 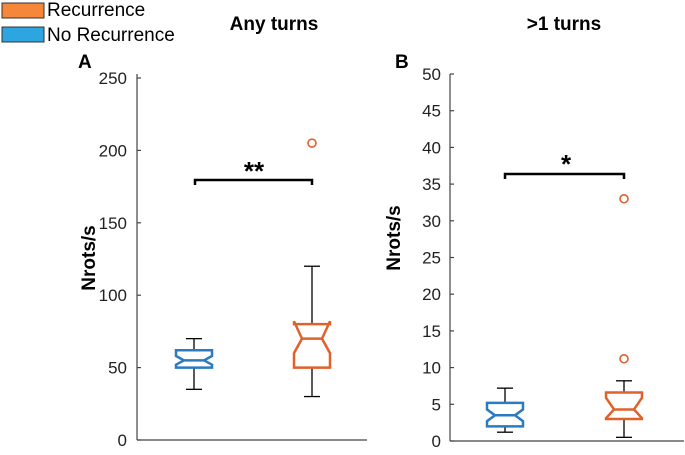 What do you see at coordinates (96, 10) in the screenshot?
I see `legend-label-recurrence: Recurrence` at bounding box center [96, 10].